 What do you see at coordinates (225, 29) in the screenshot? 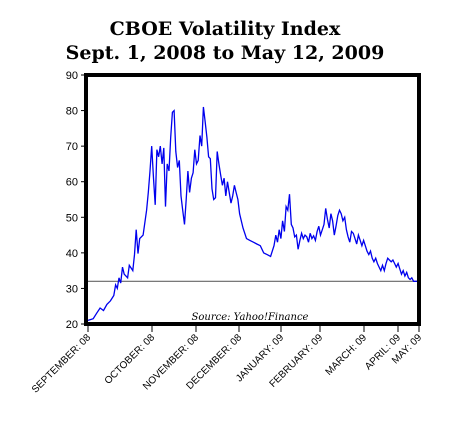
I see `chart-title: CBOE Volatility Index` at bounding box center [225, 29].